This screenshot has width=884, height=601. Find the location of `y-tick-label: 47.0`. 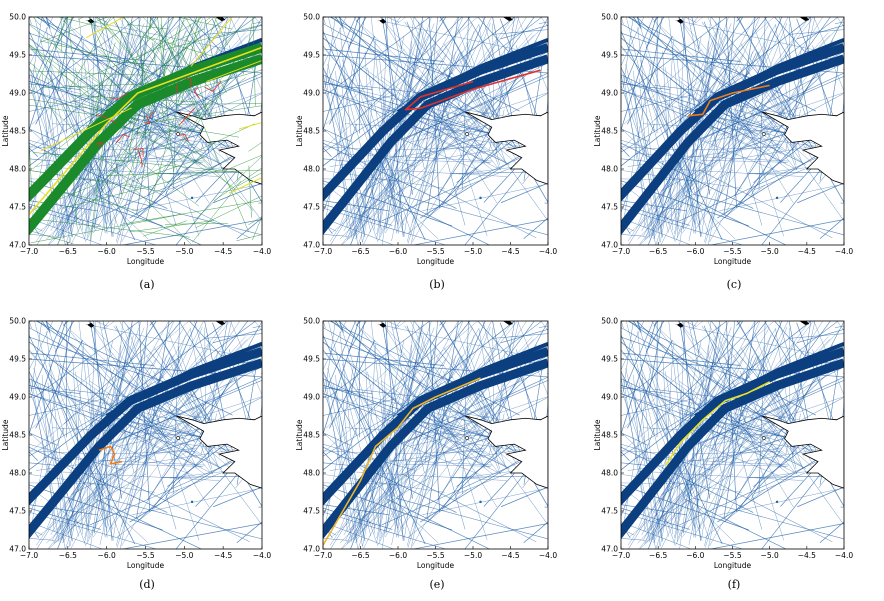

y-tick-label: 47.0 is located at coordinates (311, 245).